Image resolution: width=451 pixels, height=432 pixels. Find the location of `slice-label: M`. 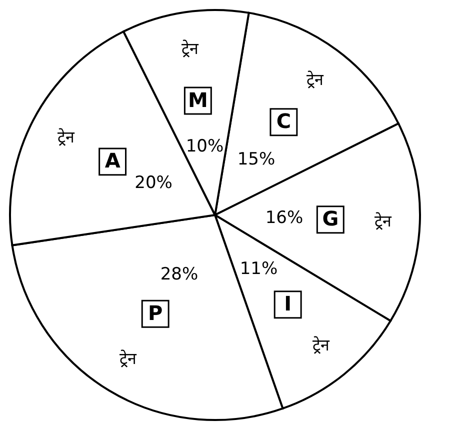

slice-label: M is located at coordinates (198, 100).